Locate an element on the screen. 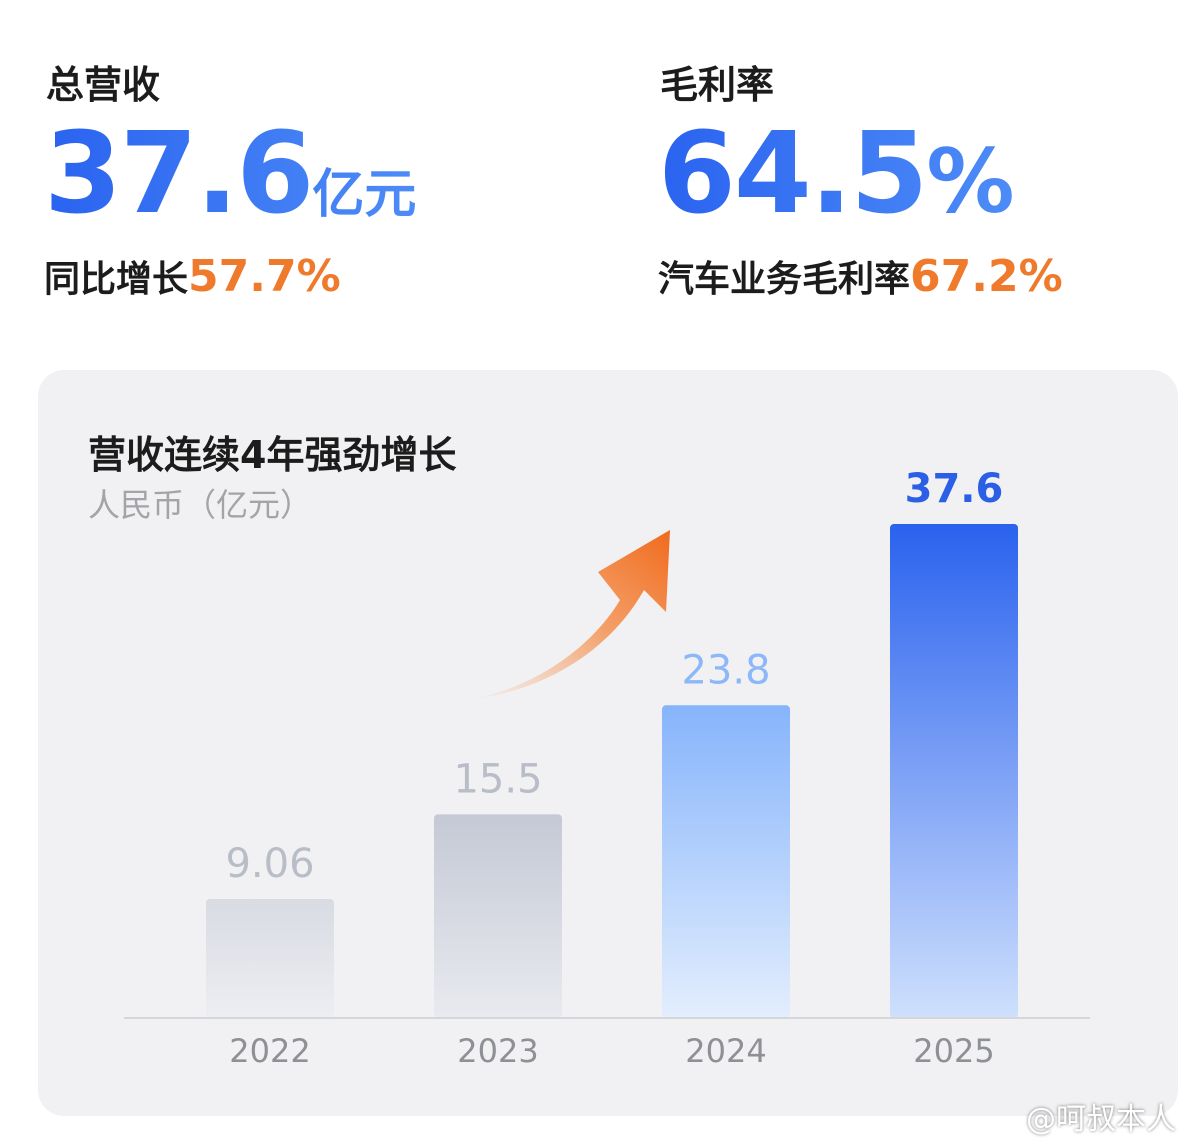  category-label-2022: 2022 is located at coordinates (269, 1051).